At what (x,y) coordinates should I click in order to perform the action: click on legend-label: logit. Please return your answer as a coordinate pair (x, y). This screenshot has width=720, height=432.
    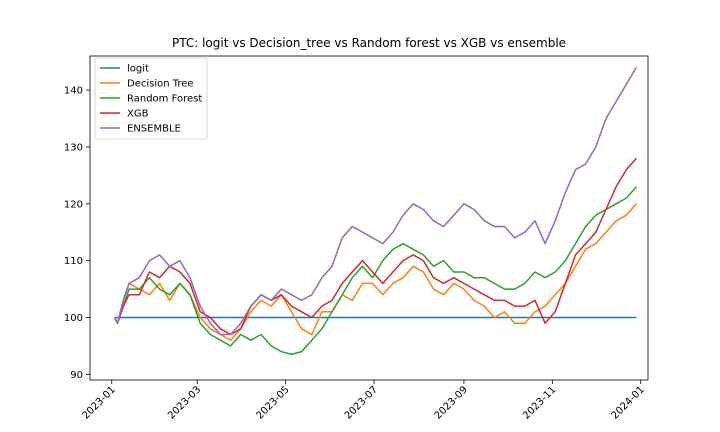
    Looking at the image, I should click on (138, 69).